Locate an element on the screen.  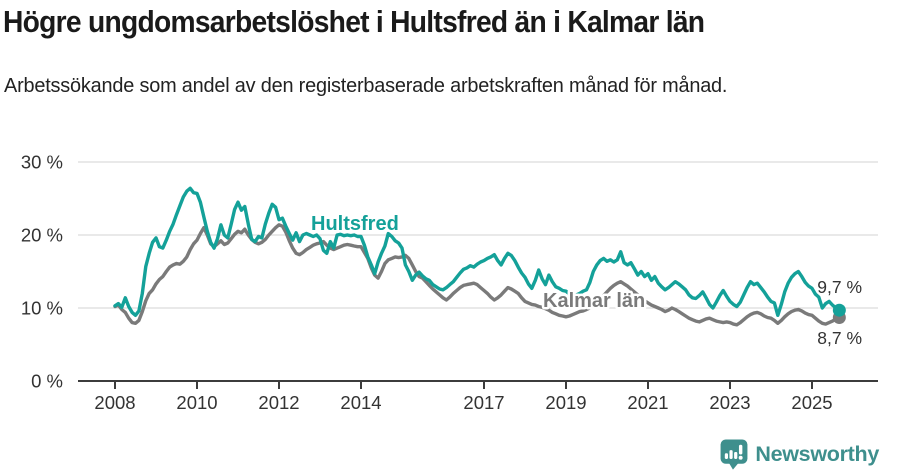
y-axis-label-0: 0 % is located at coordinates (47, 381).